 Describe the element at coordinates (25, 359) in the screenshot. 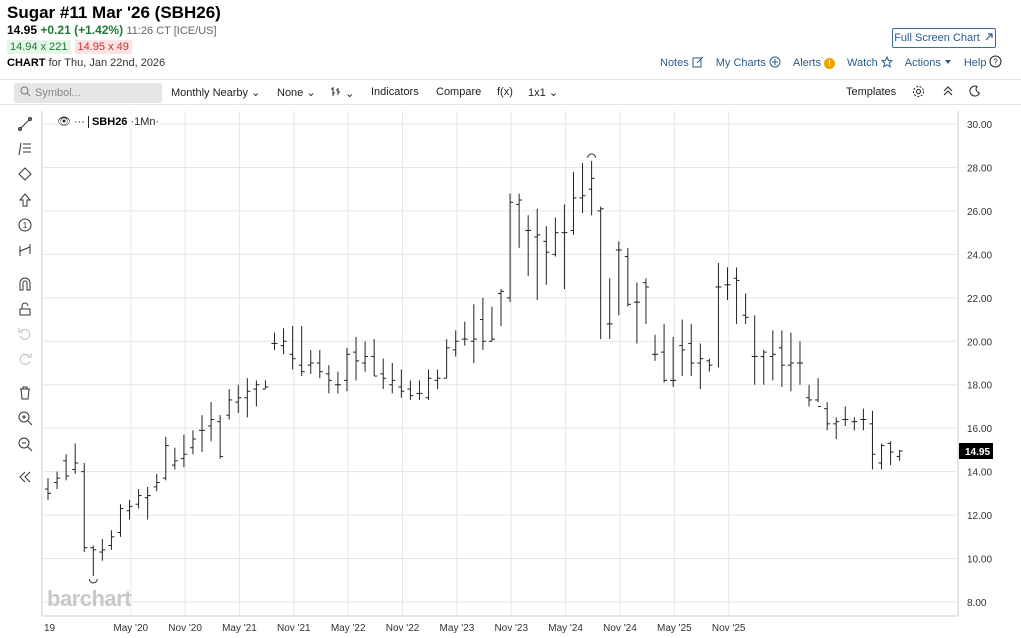

I see `redo-icon` at that location.